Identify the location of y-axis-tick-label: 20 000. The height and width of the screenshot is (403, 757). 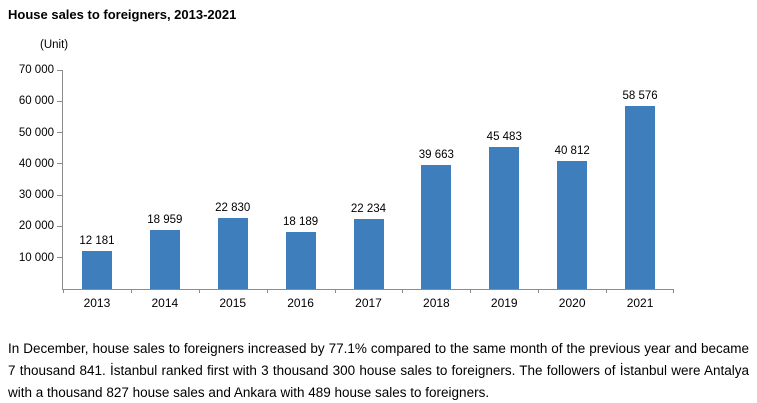
(36, 226).